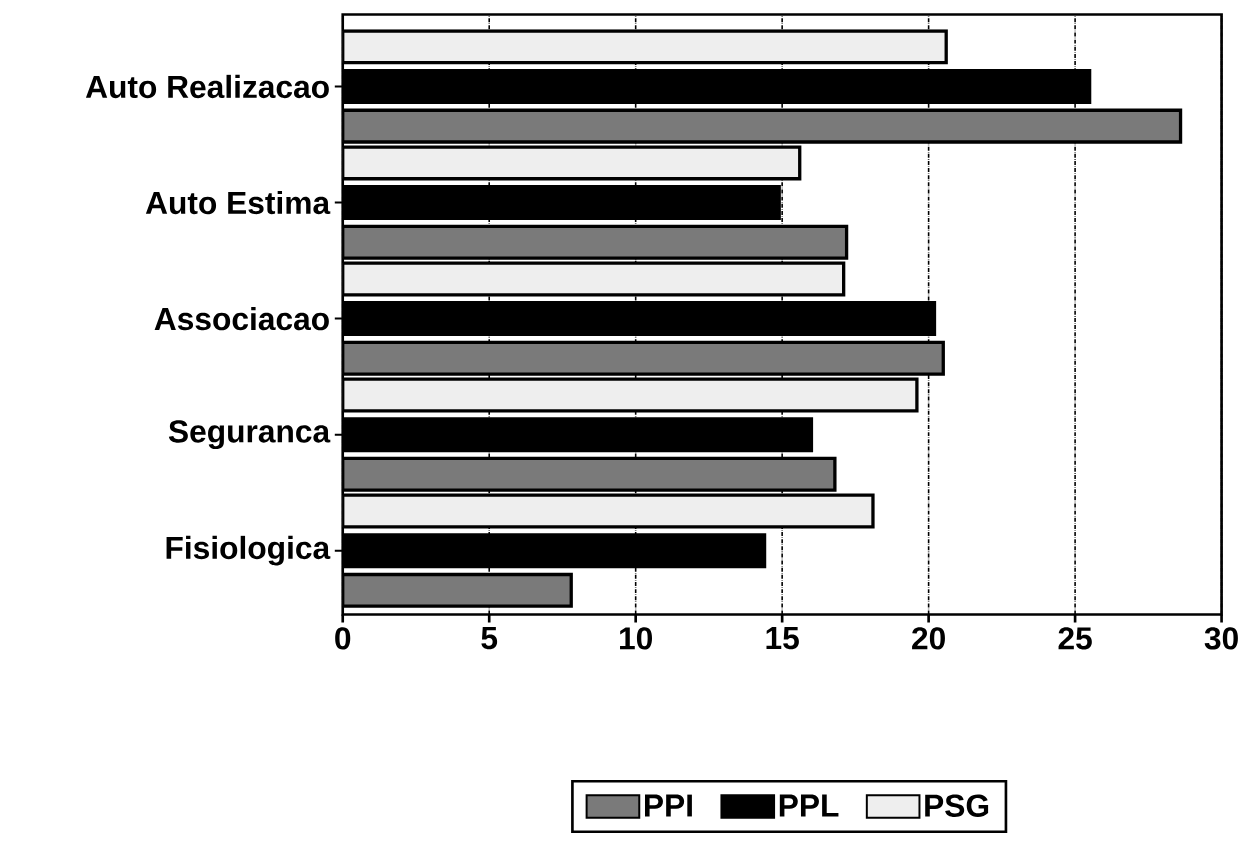 This screenshot has width=1248, height=867. What do you see at coordinates (1075, 638) in the screenshot?
I see `x-tick-label: 25` at bounding box center [1075, 638].